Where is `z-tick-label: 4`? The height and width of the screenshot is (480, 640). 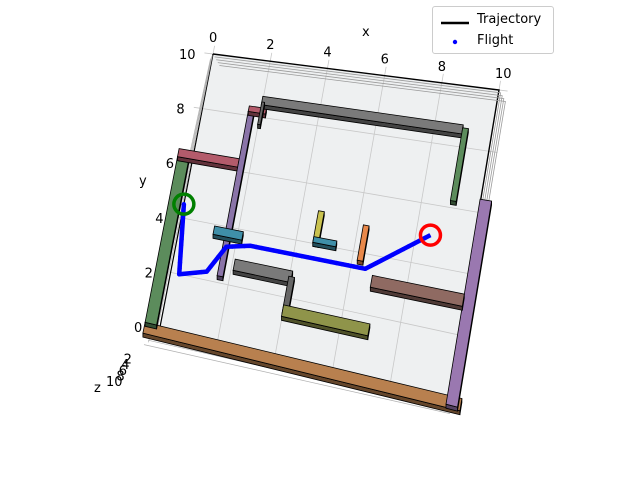
z-tick-label: 4 is located at coordinates (125, 365).